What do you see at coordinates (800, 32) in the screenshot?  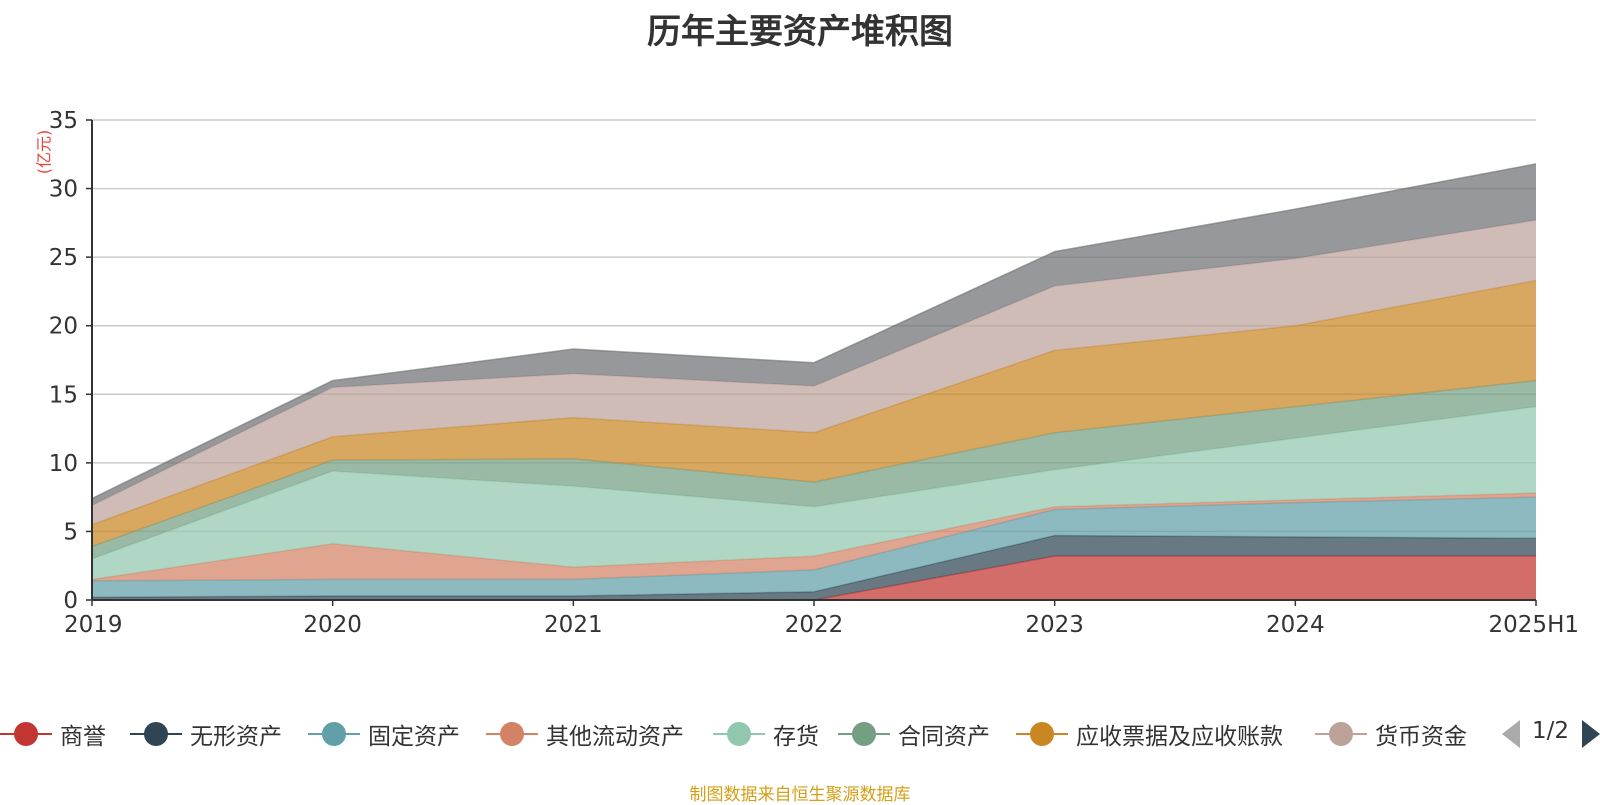 I see `chart-title: 历年主要资产堆积图` at bounding box center [800, 32].